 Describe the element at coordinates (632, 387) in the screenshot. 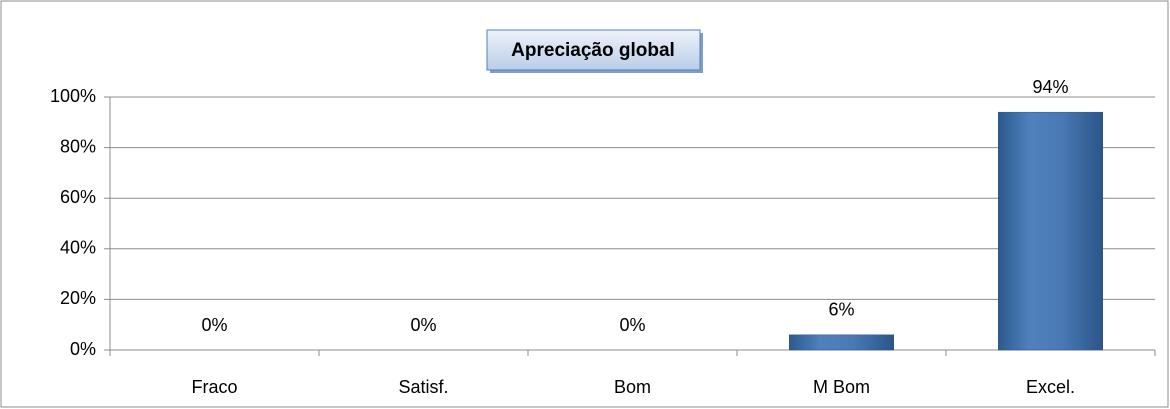

I see `x-tick-label: Bom` at that location.